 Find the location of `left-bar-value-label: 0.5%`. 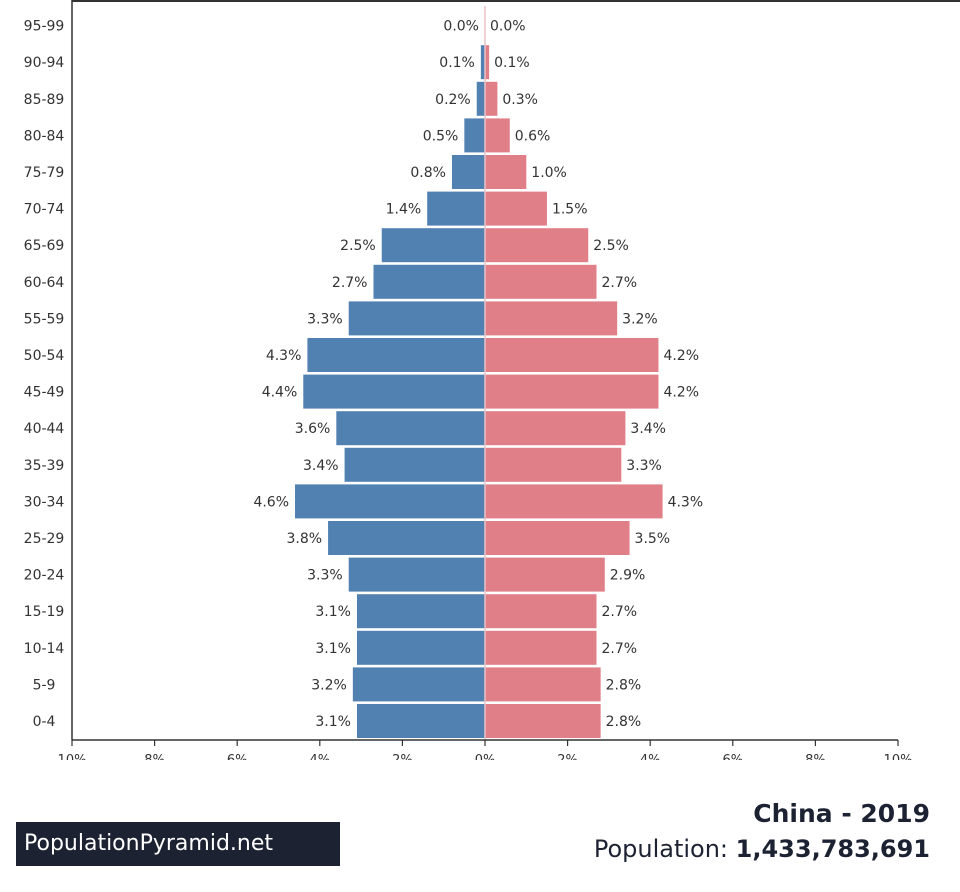

left-bar-value-label: 0.5% is located at coordinates (441, 136).